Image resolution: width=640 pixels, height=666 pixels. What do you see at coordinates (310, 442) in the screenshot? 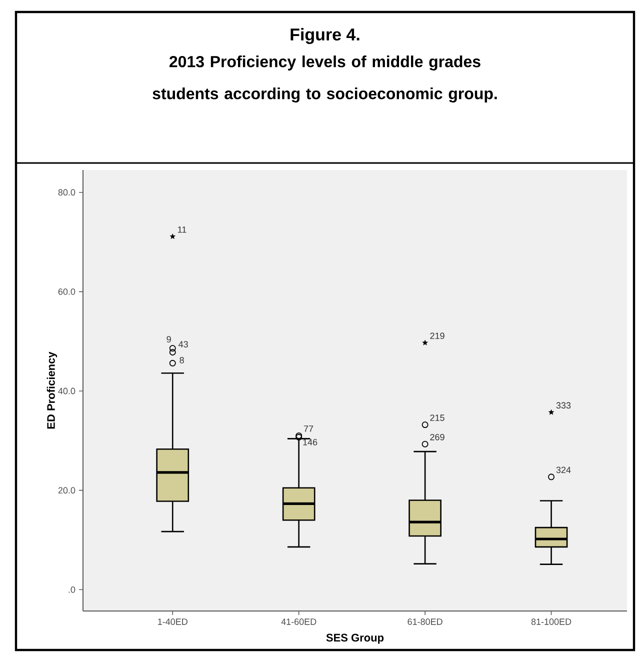
I see `annotation: 146` at bounding box center [310, 442].